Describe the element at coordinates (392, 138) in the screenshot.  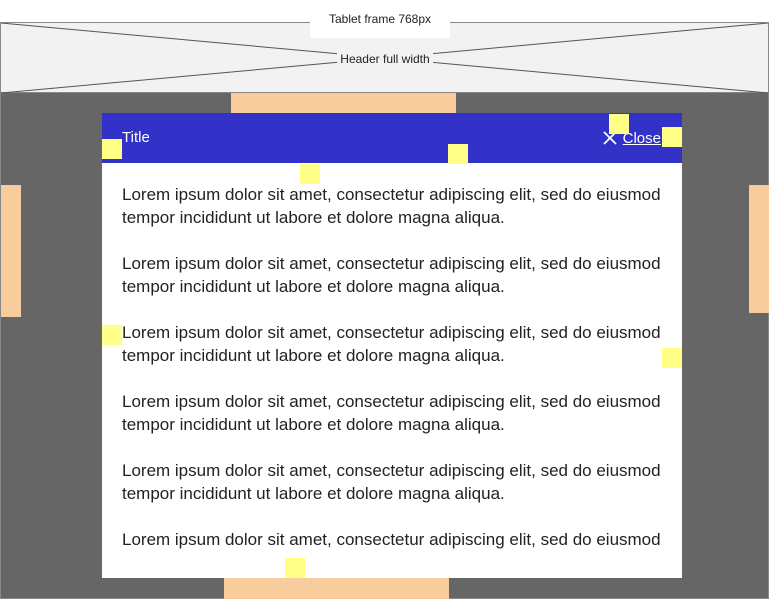
I see `modal-header: Title Close` at that location.